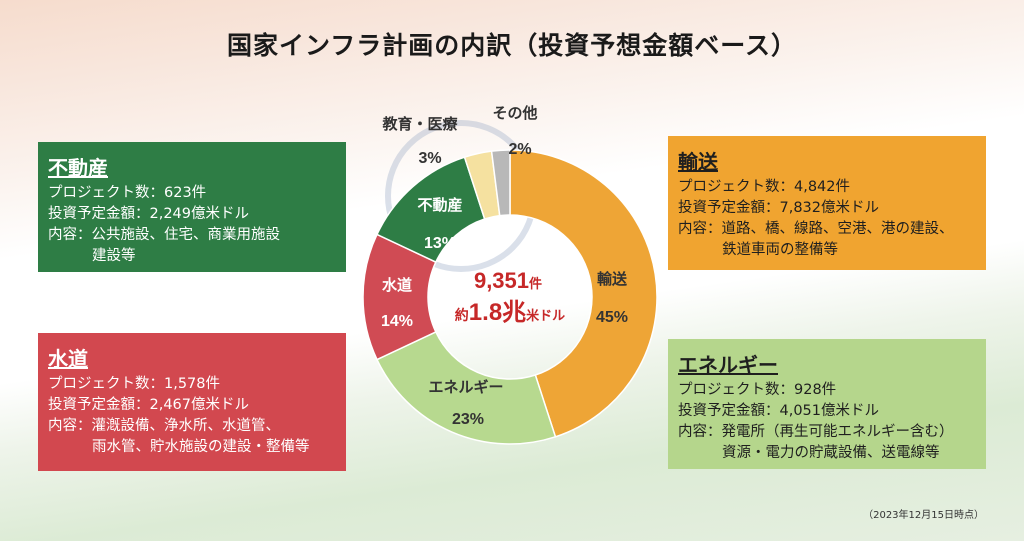 The width and height of the screenshot is (1024, 541). Describe the element at coordinates (728, 365) in the screenshot. I see `energy-title: エネルギー` at that location.